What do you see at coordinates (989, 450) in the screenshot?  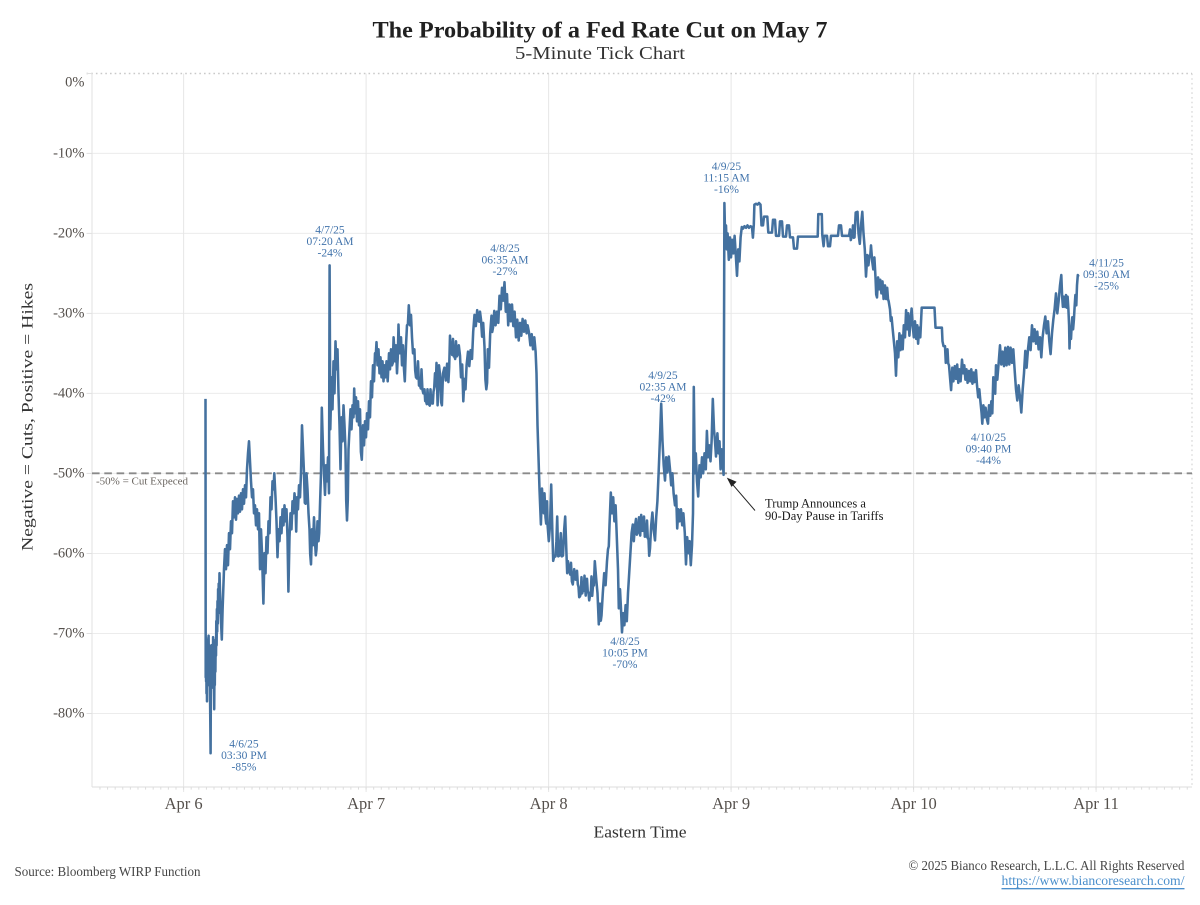 I see `svg-text: 09:40 PM` at bounding box center [989, 450].